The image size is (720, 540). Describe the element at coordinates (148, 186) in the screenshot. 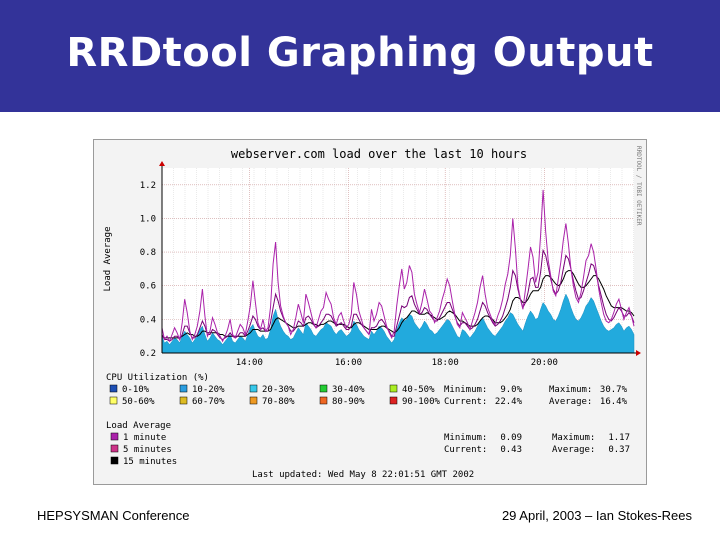

I see `y-tick-label: 1.2` at that location.